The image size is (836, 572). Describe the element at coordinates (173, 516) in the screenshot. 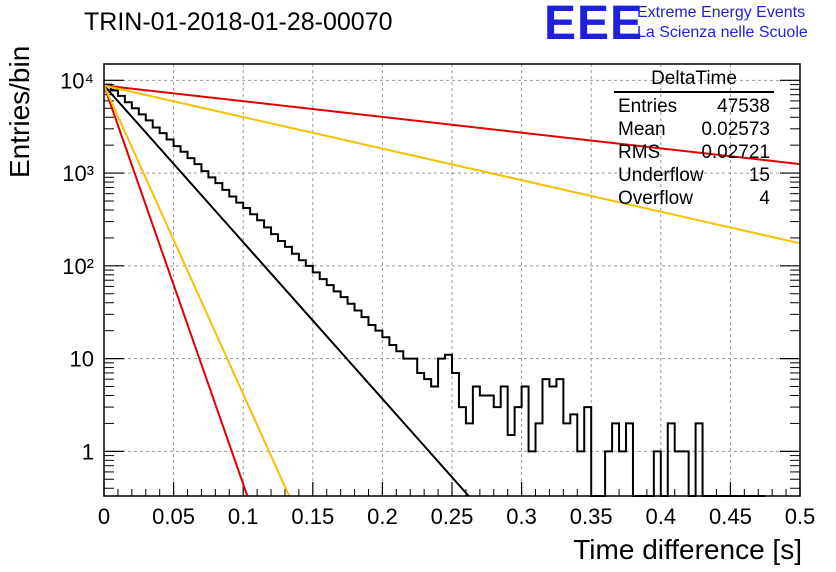

I see `x-tick-label: 0.05` at that location.